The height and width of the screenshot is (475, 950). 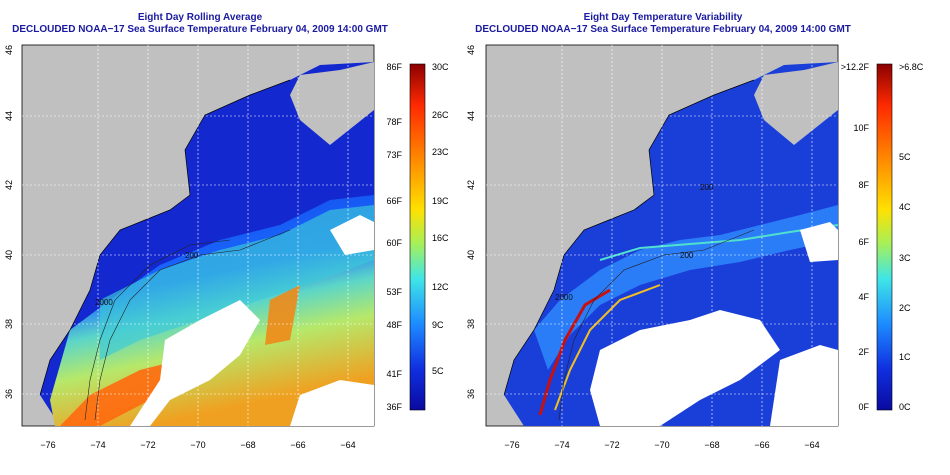 What do you see at coordinates (905, 357) in the screenshot?
I see `colorbar-label: 1C` at bounding box center [905, 357].